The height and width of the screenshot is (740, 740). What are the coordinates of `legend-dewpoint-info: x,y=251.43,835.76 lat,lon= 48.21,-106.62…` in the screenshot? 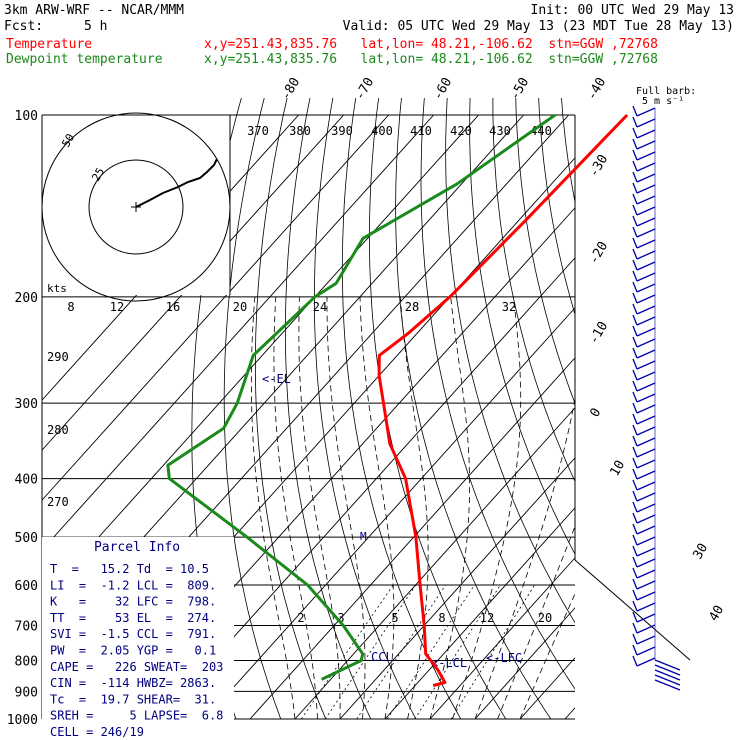 It's located at (431, 59).